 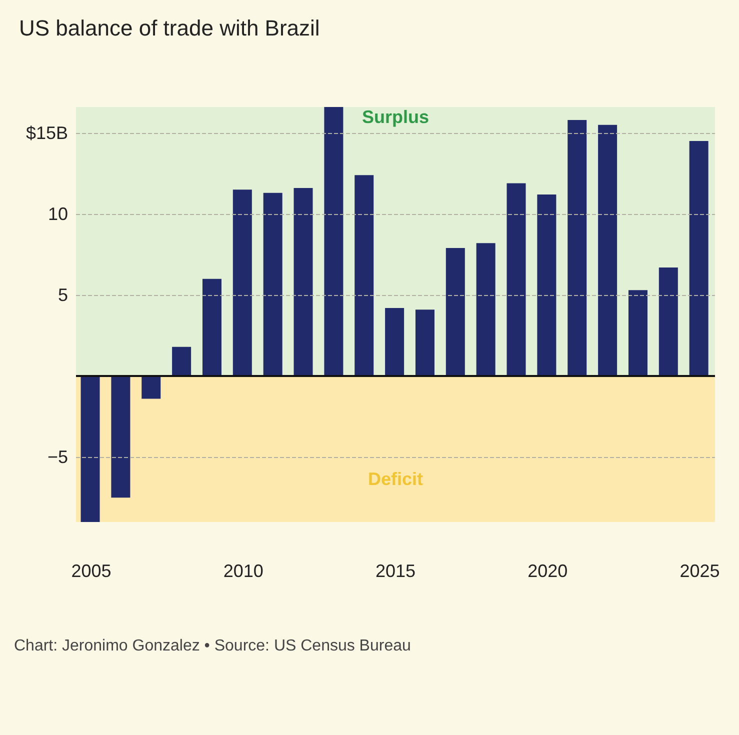 I want to click on band-label: Deficit, so click(x=396, y=479).